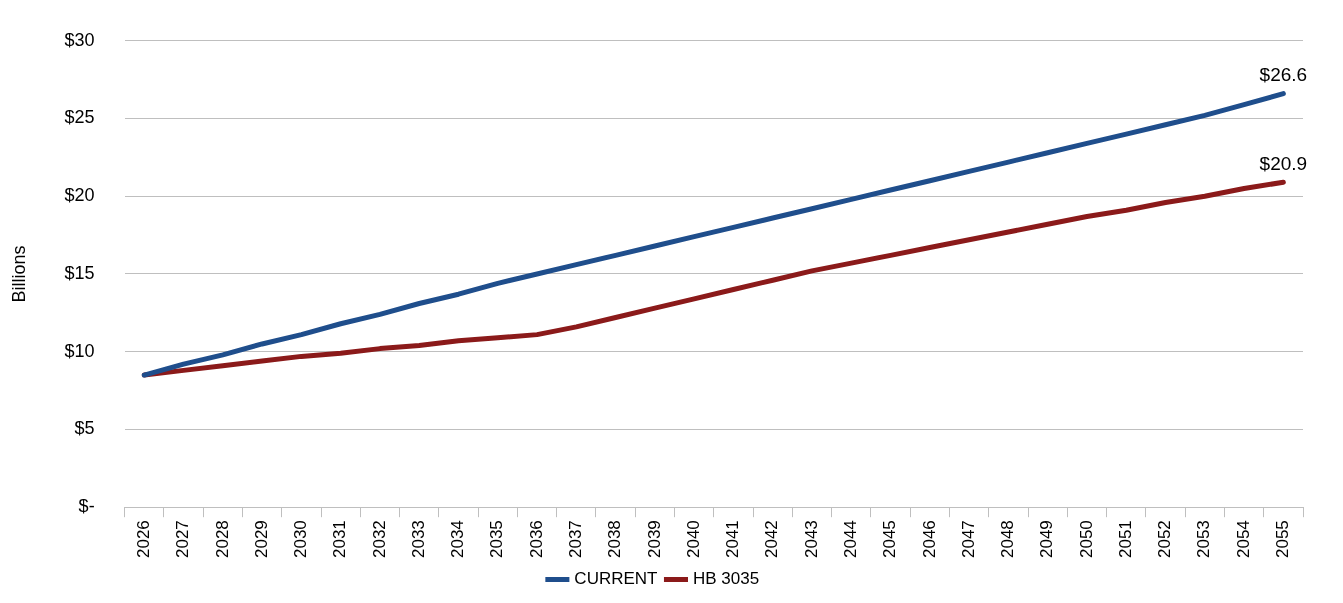 The image size is (1343, 603). Describe the element at coordinates (418, 539) in the screenshot. I see `x-tick-label: 2033` at that location.